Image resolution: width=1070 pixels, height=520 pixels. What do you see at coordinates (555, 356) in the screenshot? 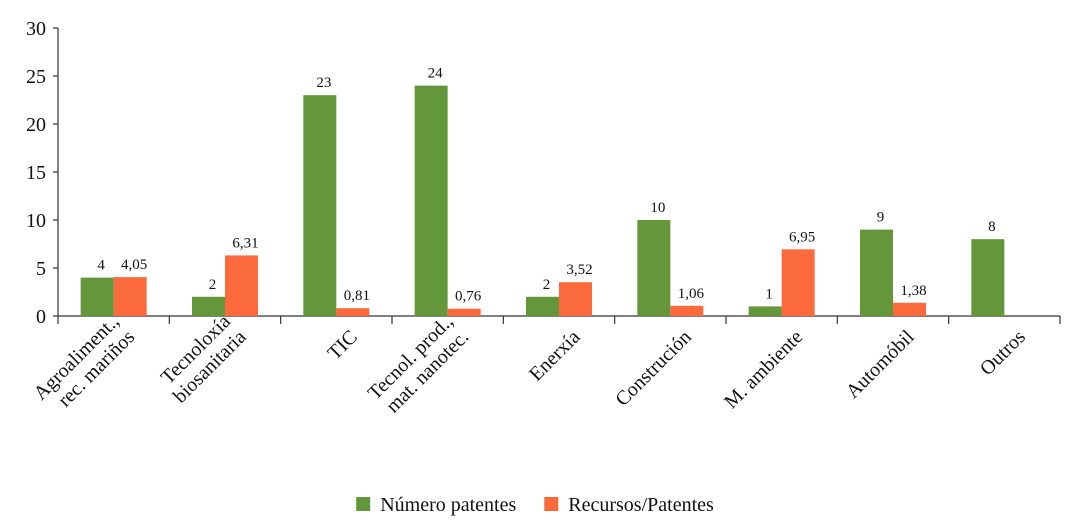
I see `x-tick-label: Enerxía` at bounding box center [555, 356].